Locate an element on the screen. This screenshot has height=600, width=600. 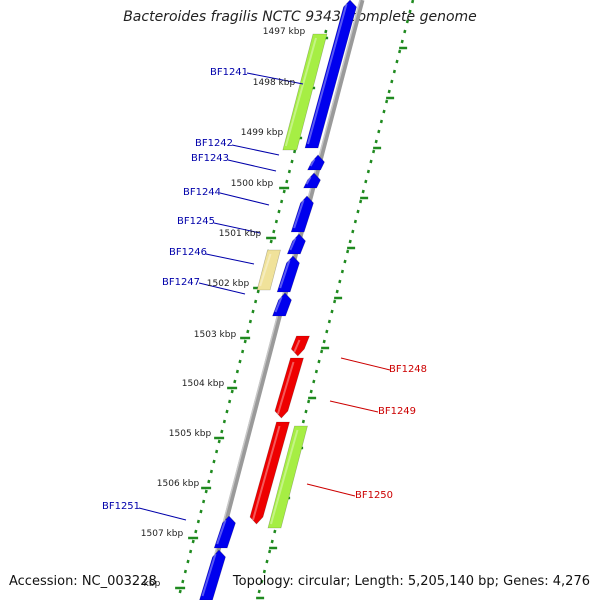
leader-bf1248 is located at coordinates (365, 364).